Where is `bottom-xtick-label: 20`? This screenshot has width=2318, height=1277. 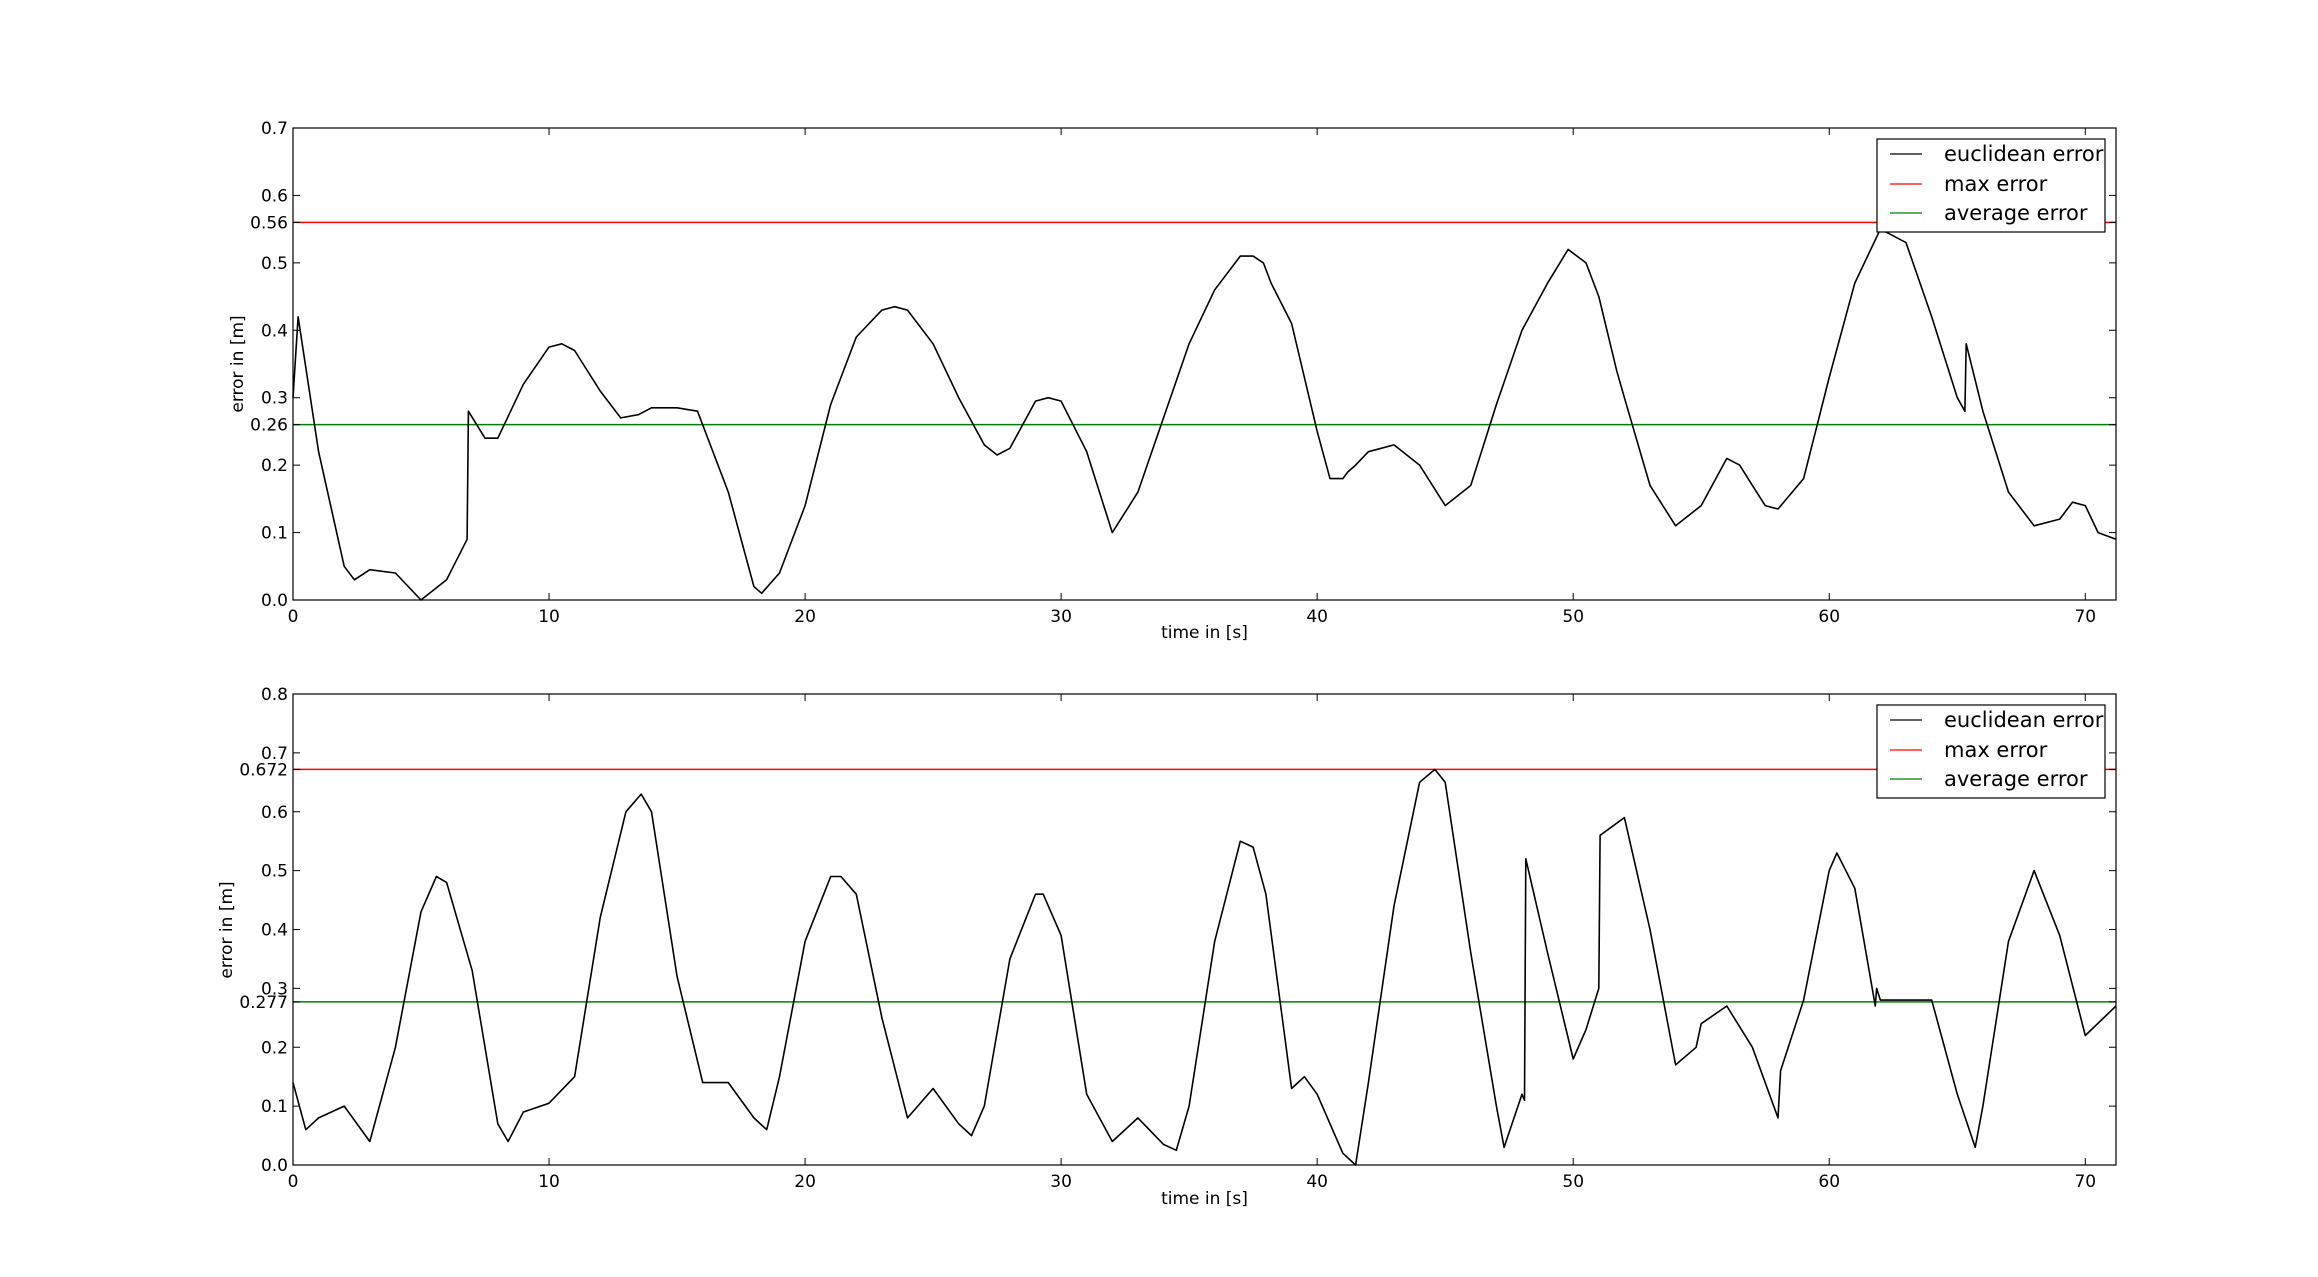 bottom-xtick-label: 20 is located at coordinates (805, 1182).